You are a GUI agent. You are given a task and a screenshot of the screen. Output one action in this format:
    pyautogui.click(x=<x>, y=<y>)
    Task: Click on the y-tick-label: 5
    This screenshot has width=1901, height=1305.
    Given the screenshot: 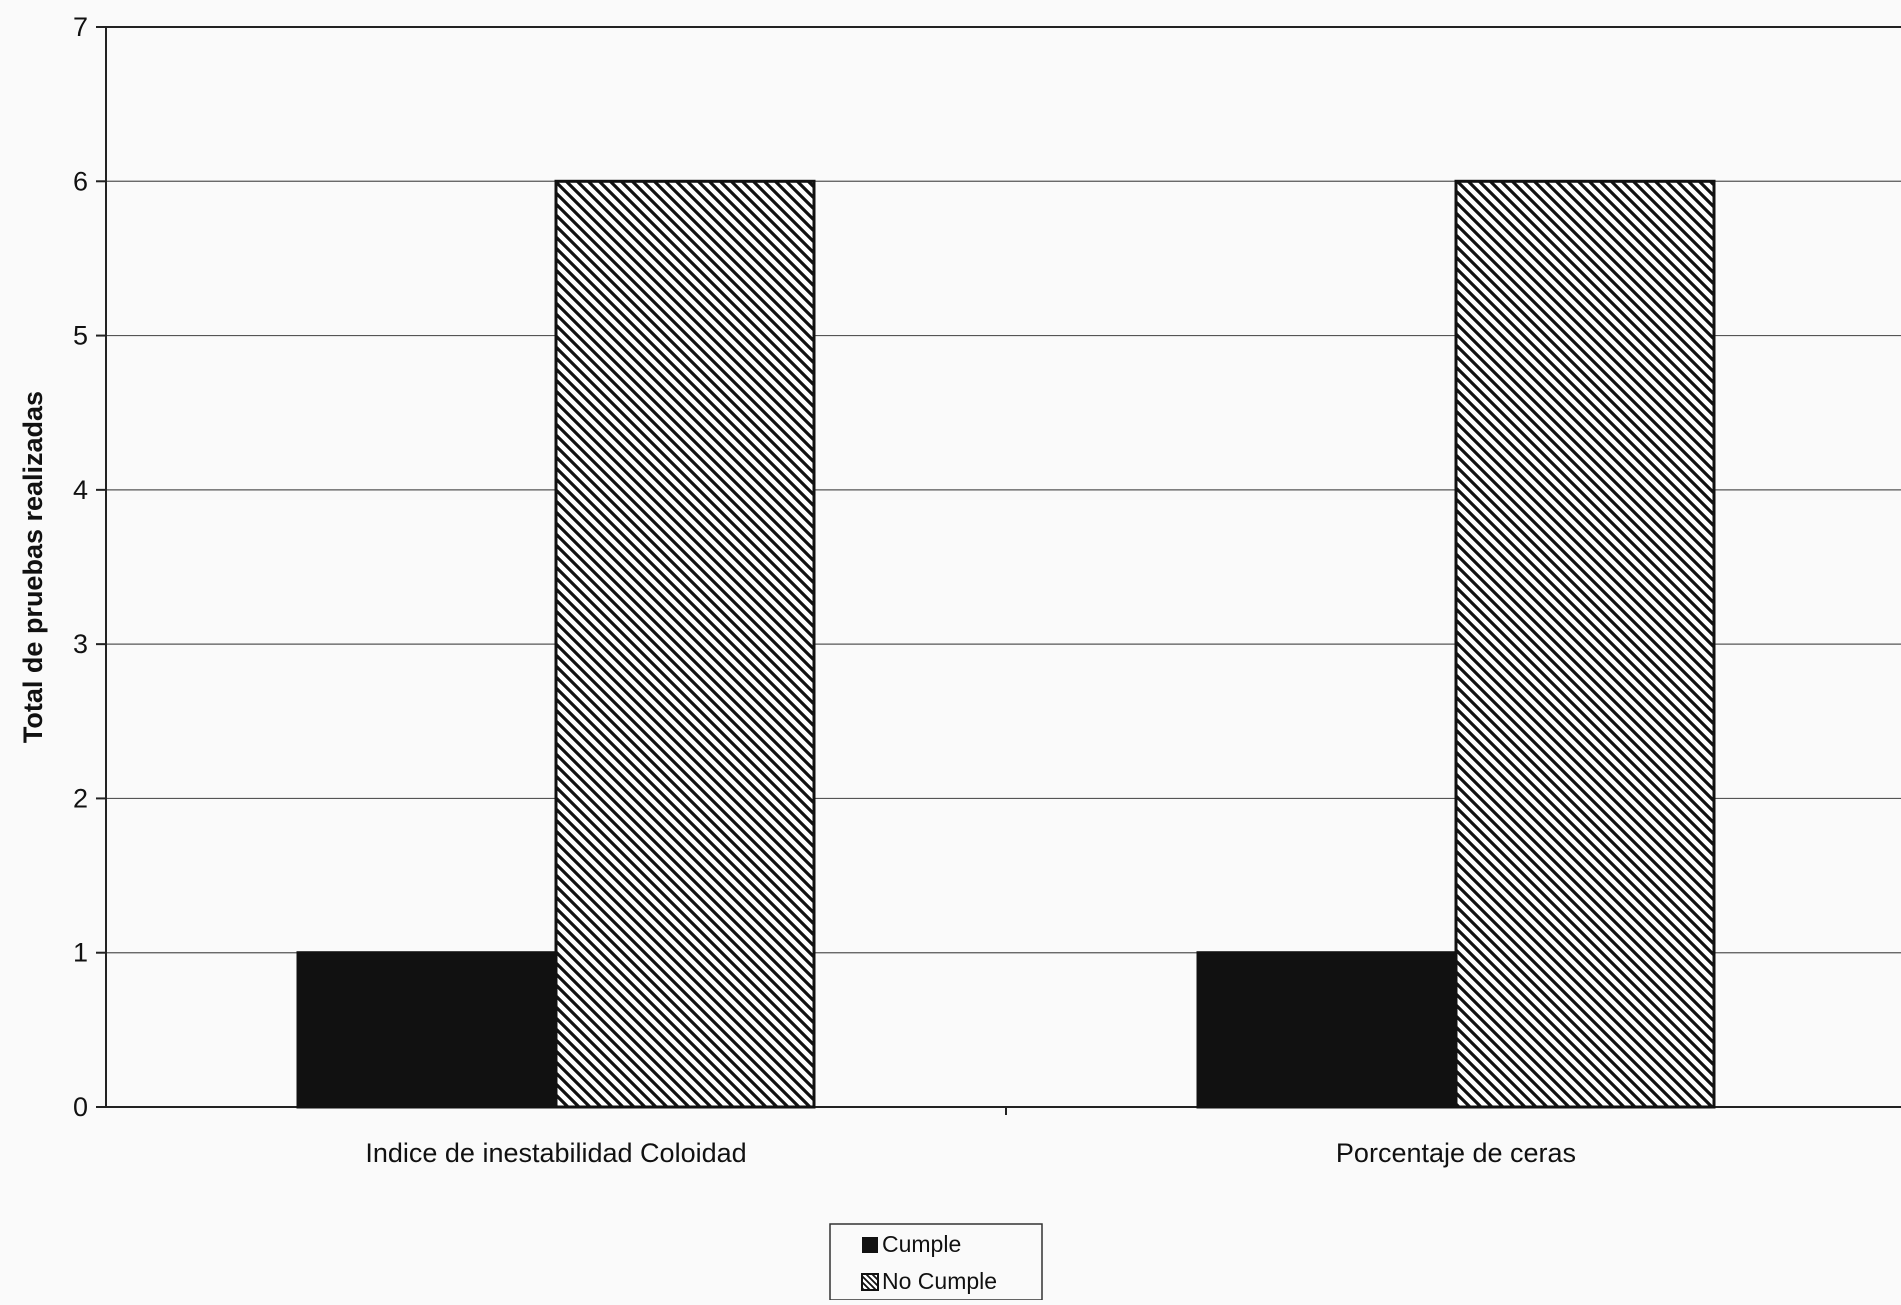 What is the action you would take?
    pyautogui.click(x=80, y=336)
    